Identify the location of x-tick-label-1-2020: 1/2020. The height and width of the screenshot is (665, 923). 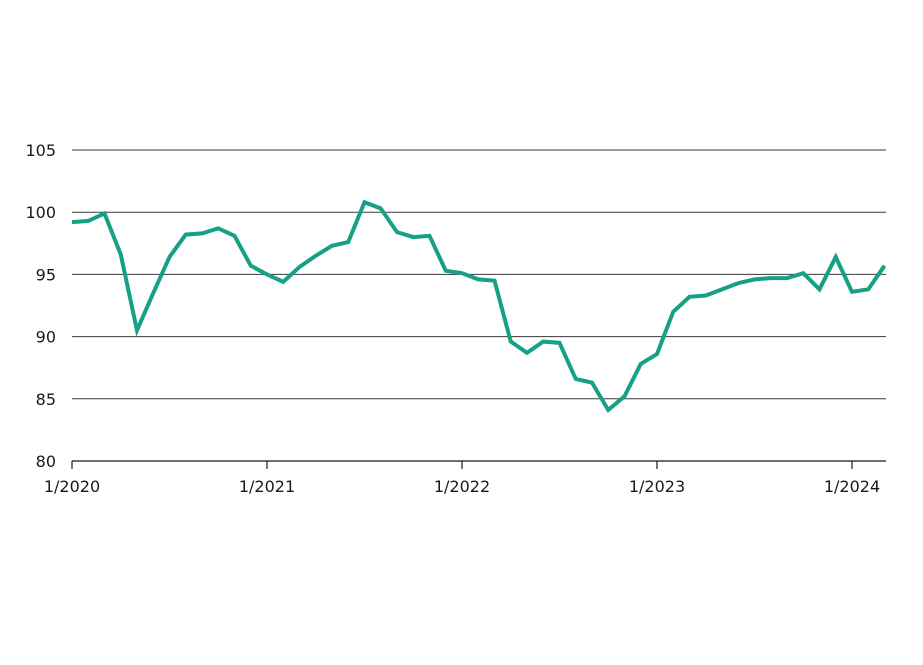
(72, 486).